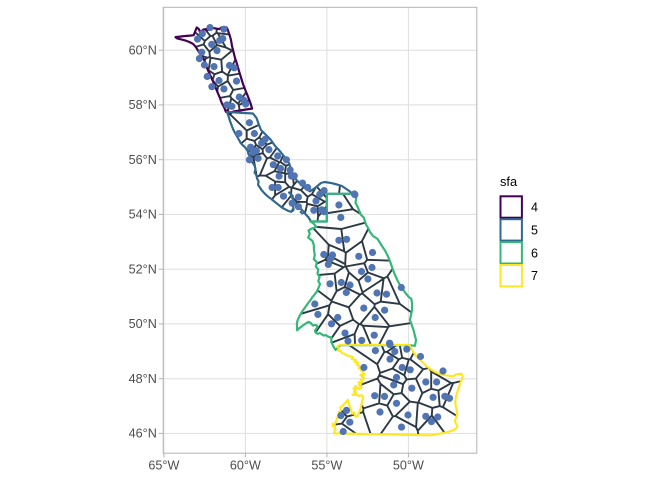  I want to click on svg-text: 60°N, so click(143, 51).